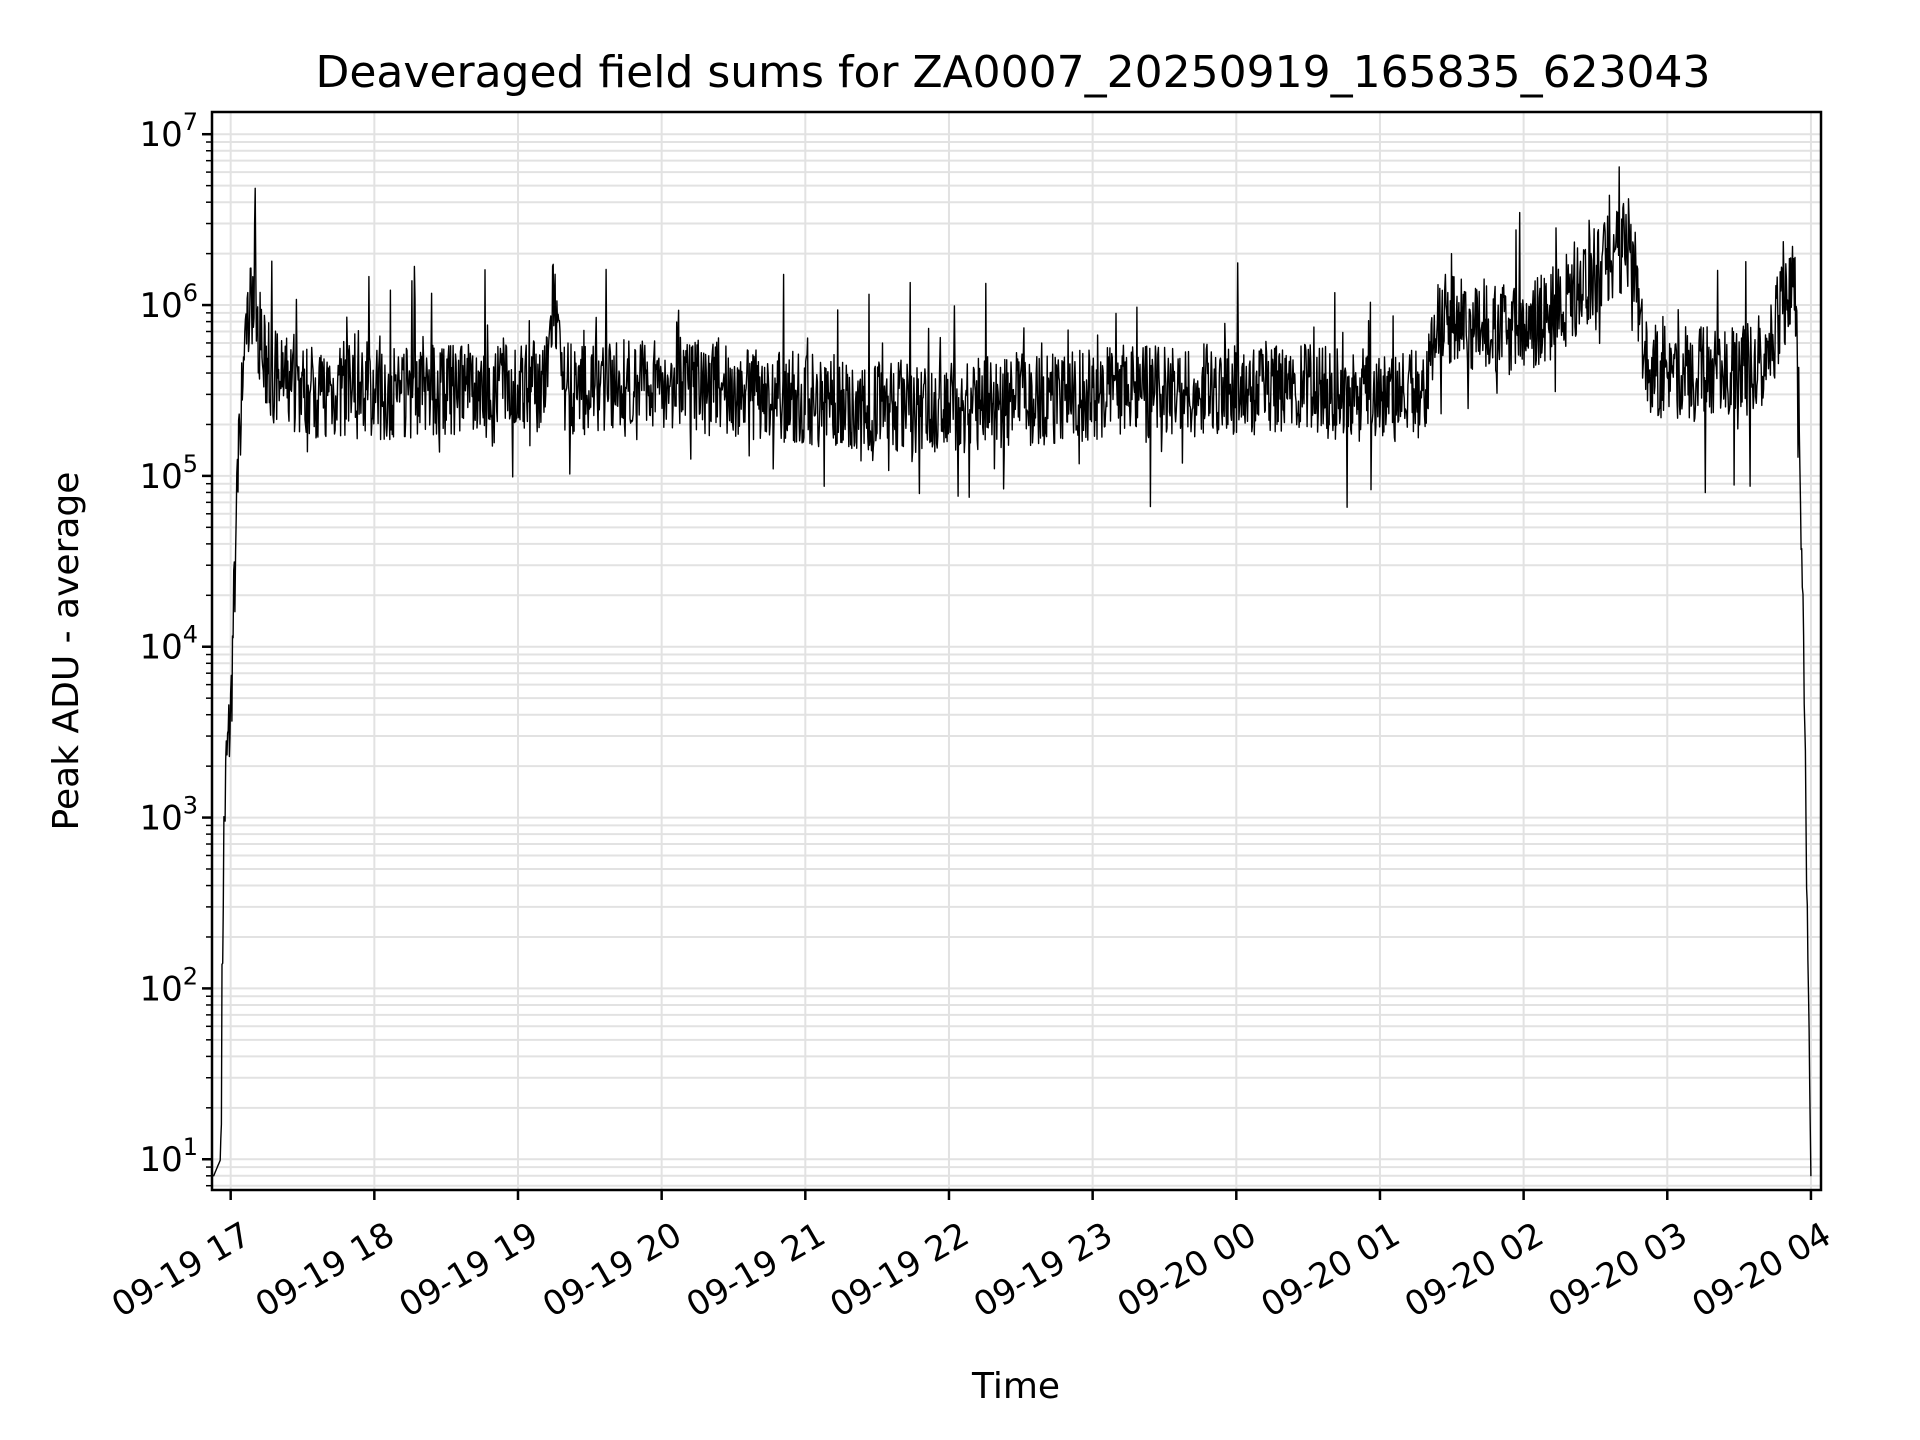  I want to click on x-tick-label: 09-20 02, so click(1474, 1270).